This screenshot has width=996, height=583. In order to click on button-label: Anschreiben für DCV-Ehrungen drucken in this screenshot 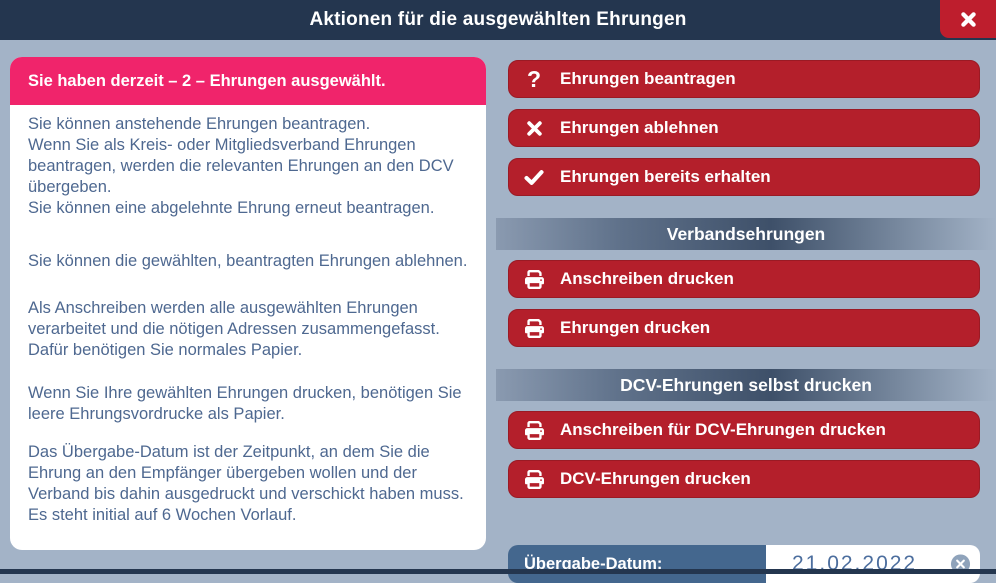, I will do `click(723, 429)`.